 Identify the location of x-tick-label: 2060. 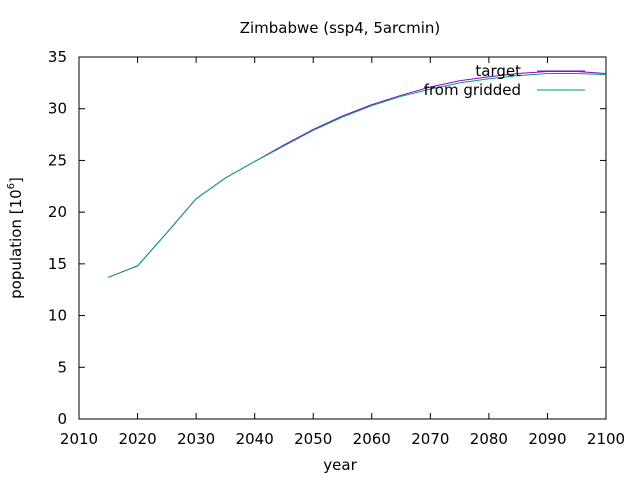
(372, 439).